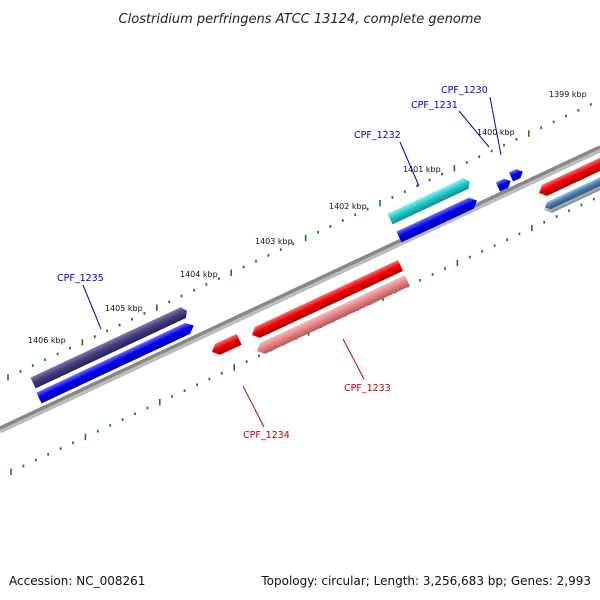 Image resolution: width=600 pixels, height=600 pixels. I want to click on tick-label-1406: 1406 kbp, so click(47, 340).